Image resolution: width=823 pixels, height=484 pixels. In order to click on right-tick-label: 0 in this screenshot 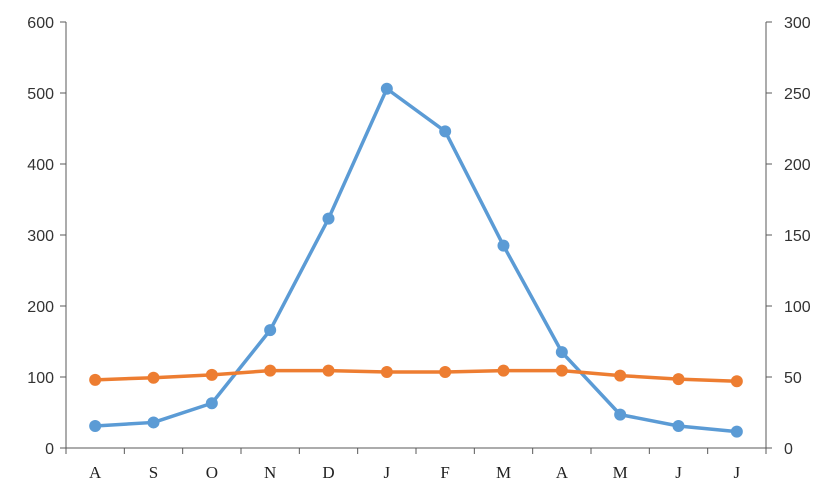, I will do `click(788, 449)`.